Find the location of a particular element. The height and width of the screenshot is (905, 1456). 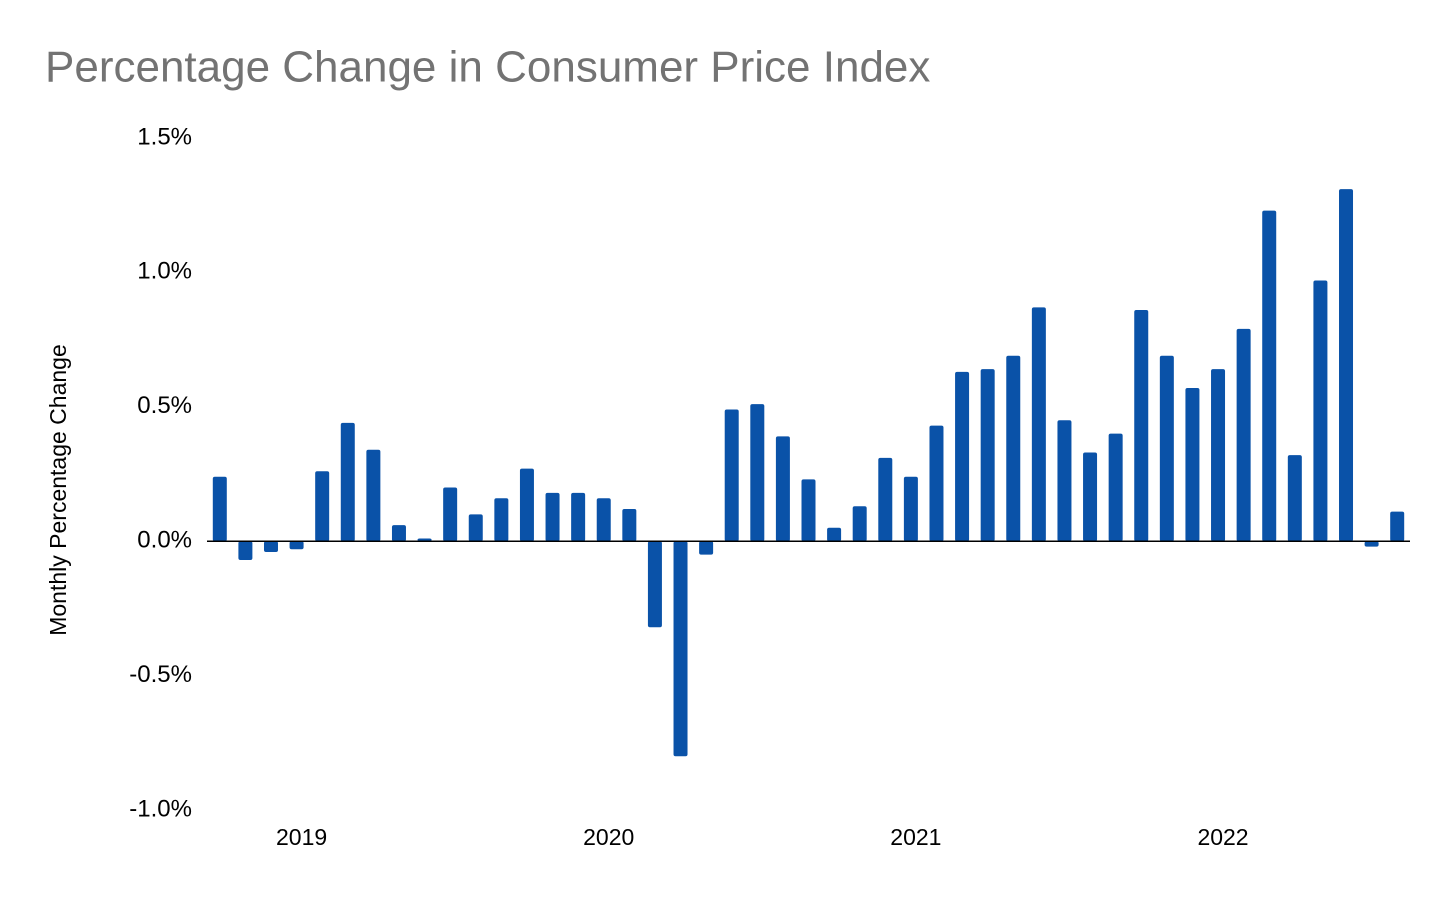

y-axis-label: Monthly Percentage Change is located at coordinates (58, 490).